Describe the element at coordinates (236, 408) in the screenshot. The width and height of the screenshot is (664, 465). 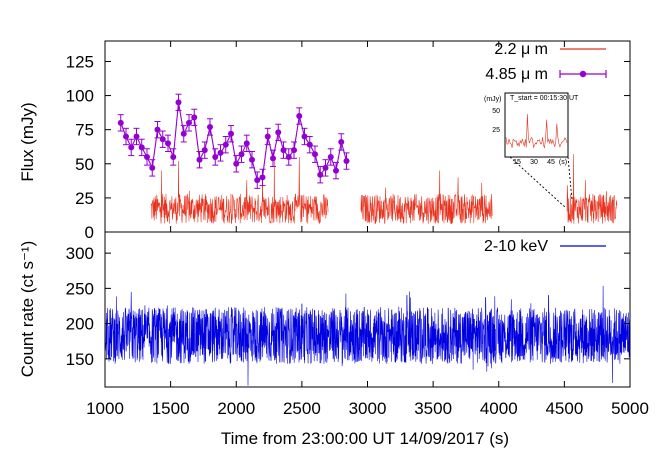
I see `x-tick-label-2000: 2000` at that location.